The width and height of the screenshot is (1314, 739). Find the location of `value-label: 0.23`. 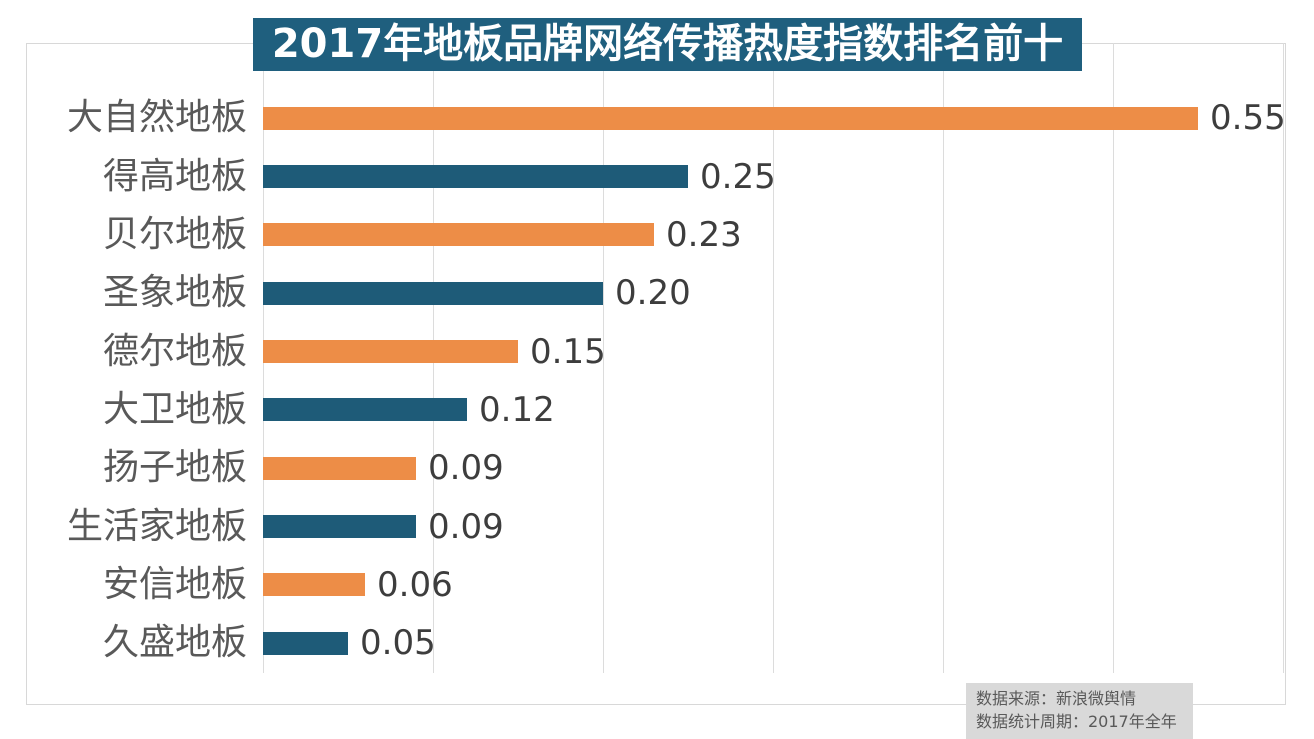

value-label: 0.23 is located at coordinates (704, 235).